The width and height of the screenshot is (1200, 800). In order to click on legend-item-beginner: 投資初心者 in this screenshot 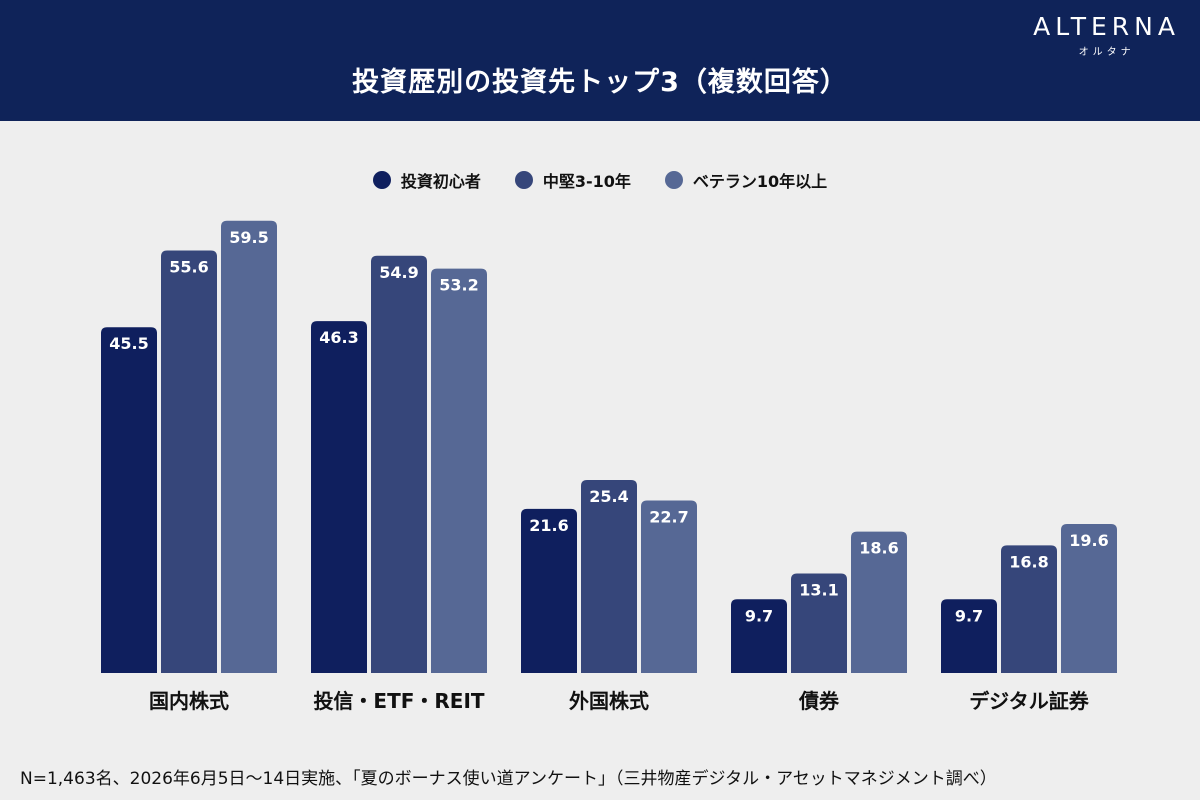, I will do `click(426, 180)`.